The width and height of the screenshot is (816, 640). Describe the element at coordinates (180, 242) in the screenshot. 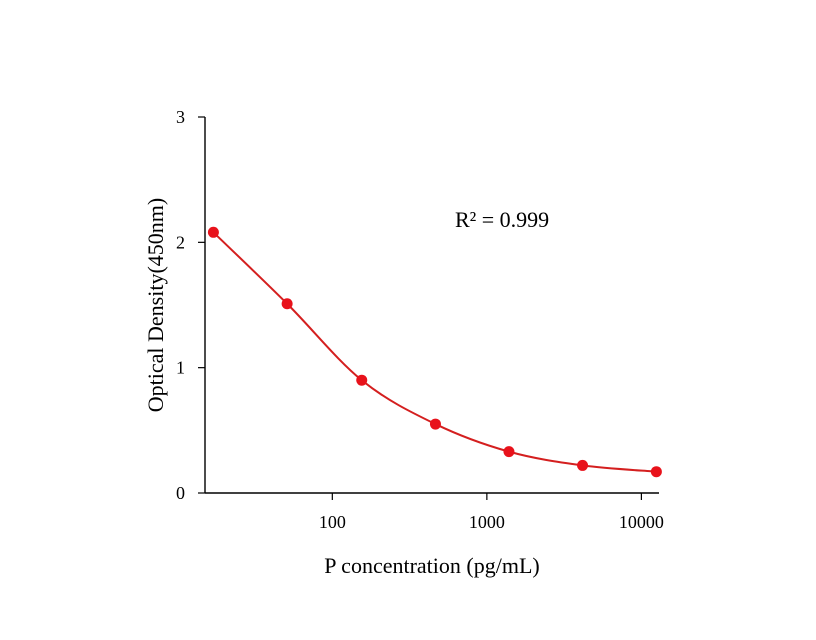

I see `y-tick-label: 2` at that location.